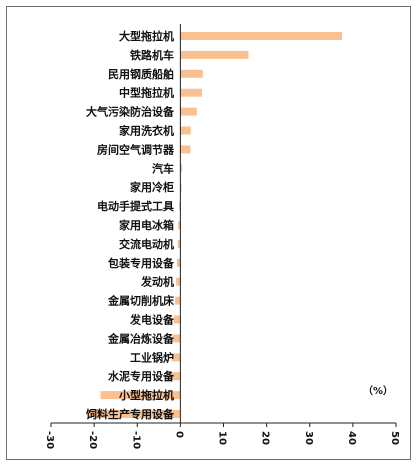  I want to click on category-label: 交流电动机, so click(146, 244).